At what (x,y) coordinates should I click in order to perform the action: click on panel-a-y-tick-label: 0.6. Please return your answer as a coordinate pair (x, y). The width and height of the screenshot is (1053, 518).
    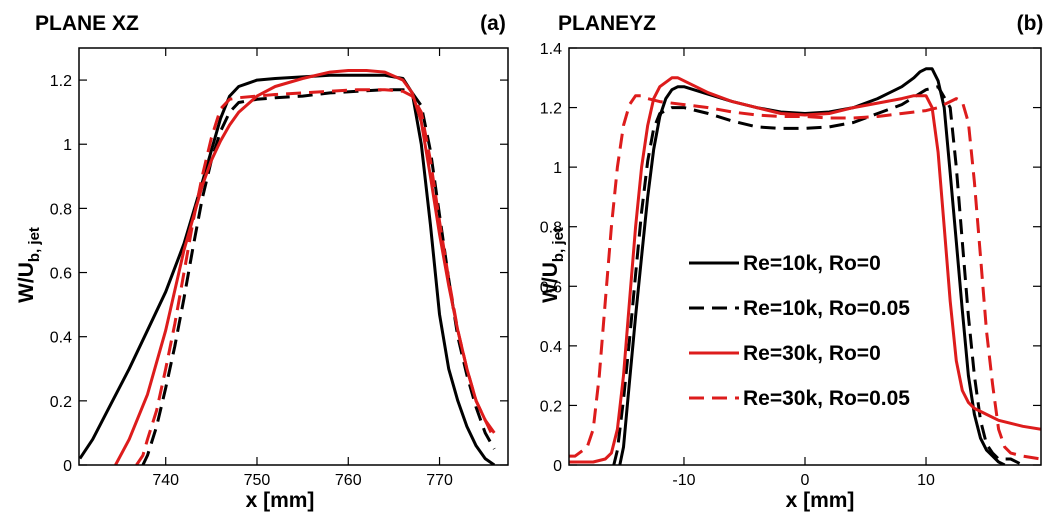
    Looking at the image, I should click on (61, 274).